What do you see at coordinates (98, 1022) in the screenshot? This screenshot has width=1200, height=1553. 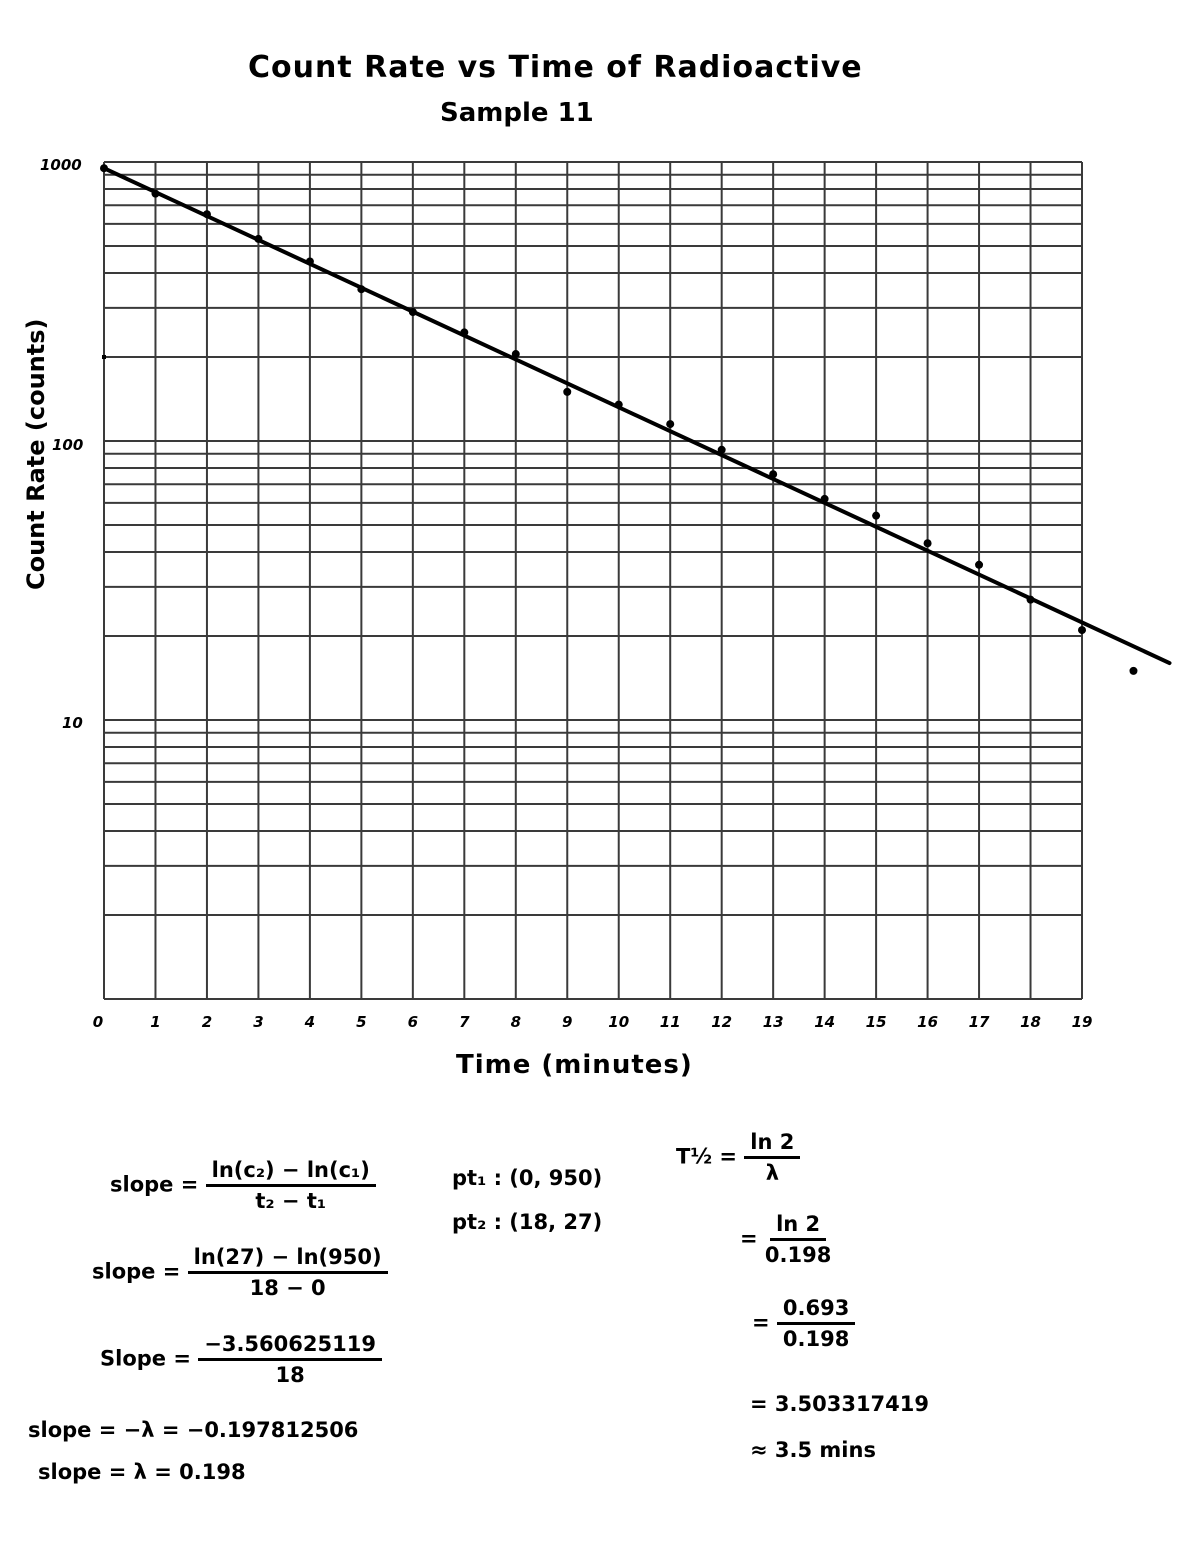 I see `x-tick-label: 0` at bounding box center [98, 1022].